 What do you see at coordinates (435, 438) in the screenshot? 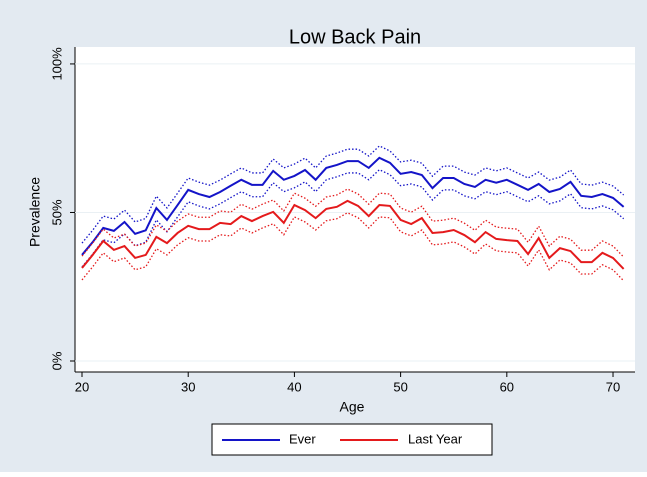
I see `legend-label: Last Year` at bounding box center [435, 438].